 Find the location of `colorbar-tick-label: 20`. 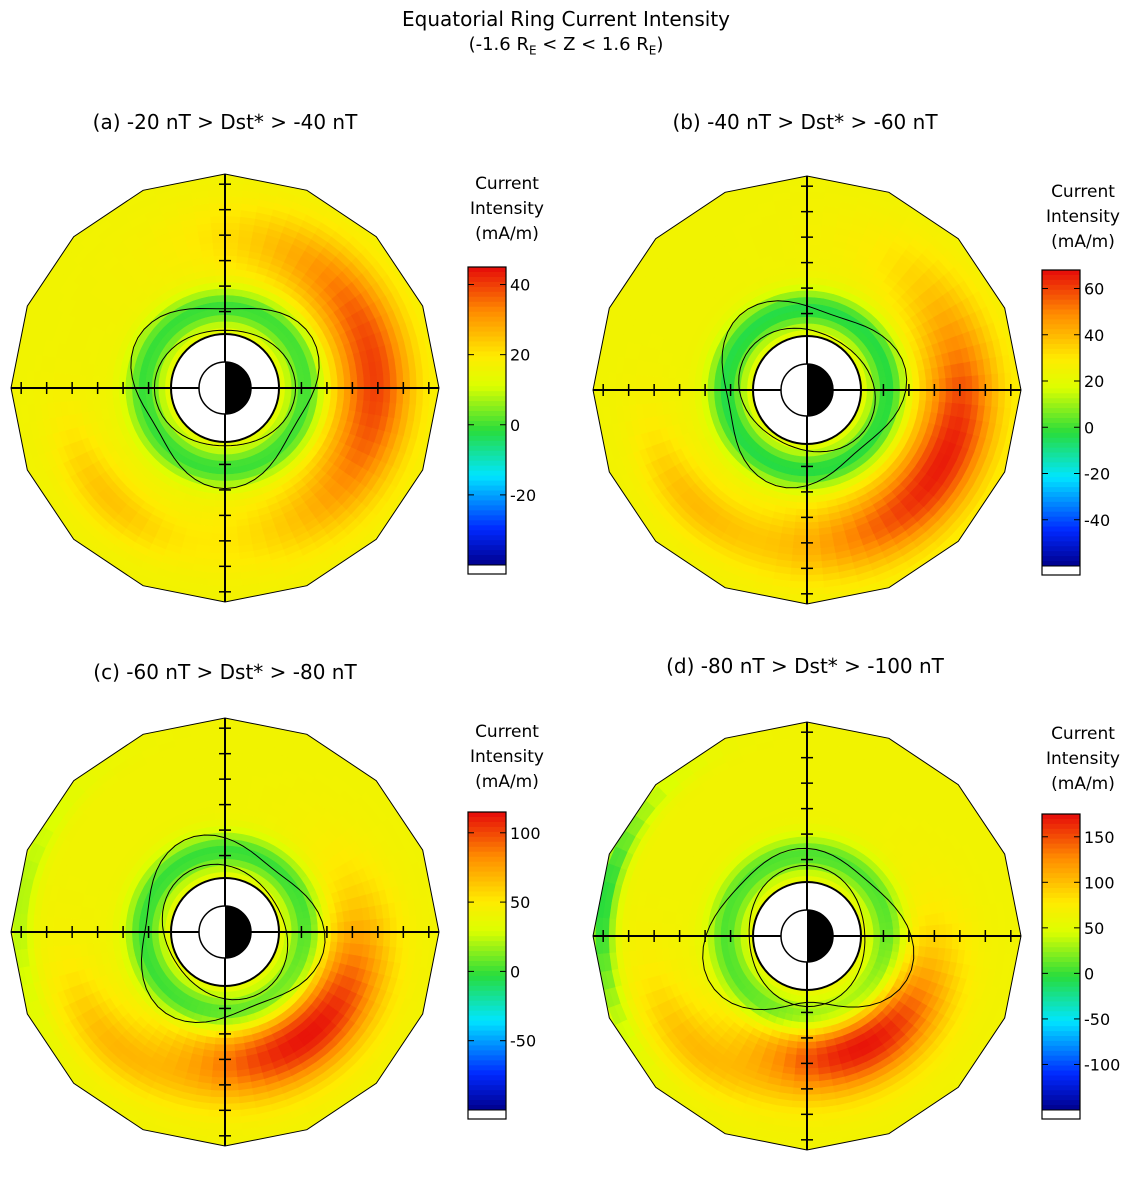

colorbar-tick-label: 20 is located at coordinates (520, 355).